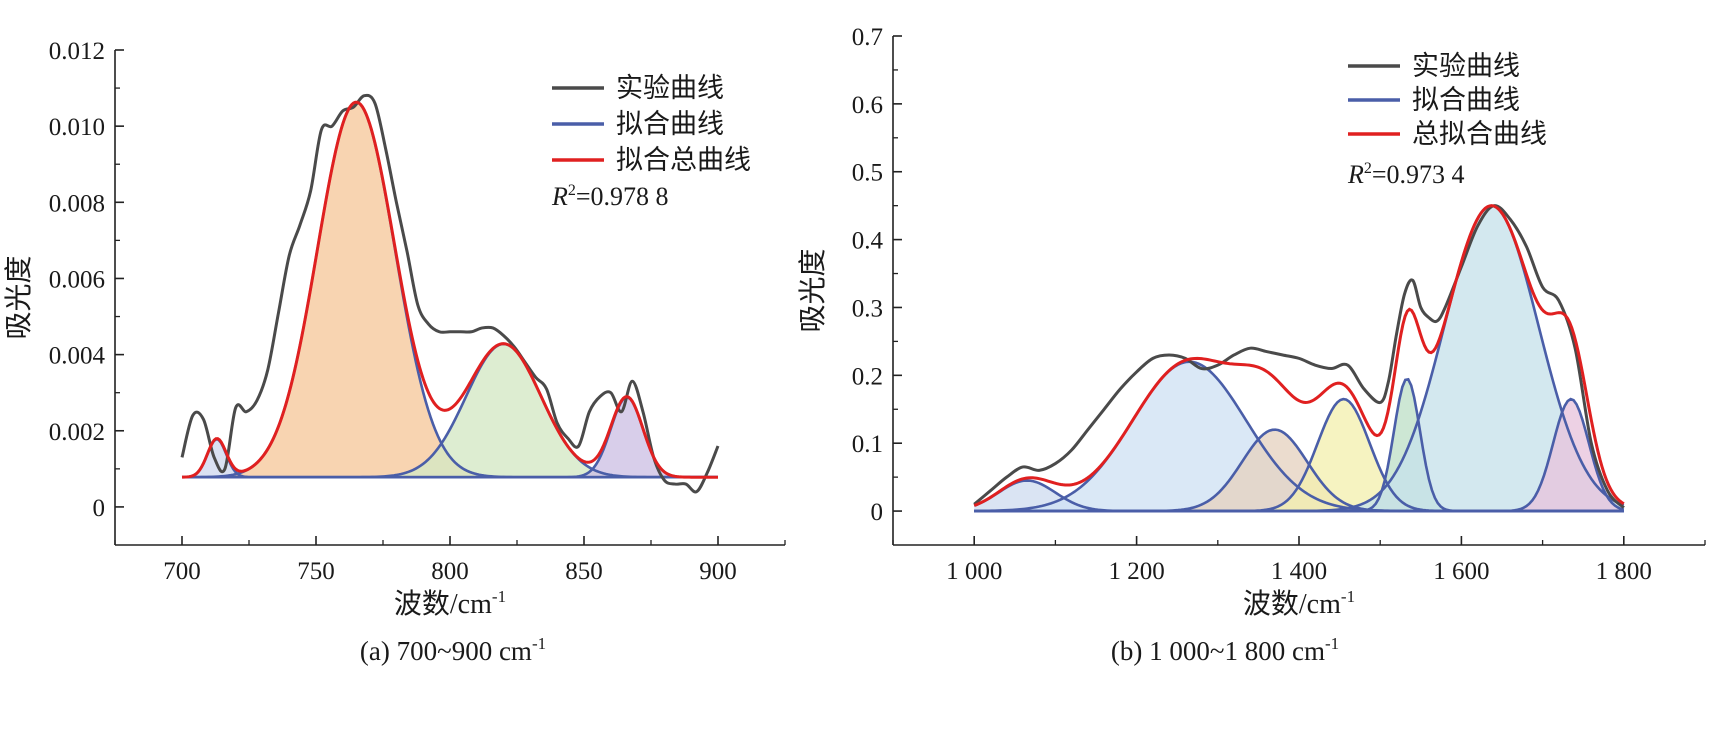 This screenshot has width=1709, height=747. Describe the element at coordinates (867, 444) in the screenshot. I see `y-tick-label: 0.1` at that location.